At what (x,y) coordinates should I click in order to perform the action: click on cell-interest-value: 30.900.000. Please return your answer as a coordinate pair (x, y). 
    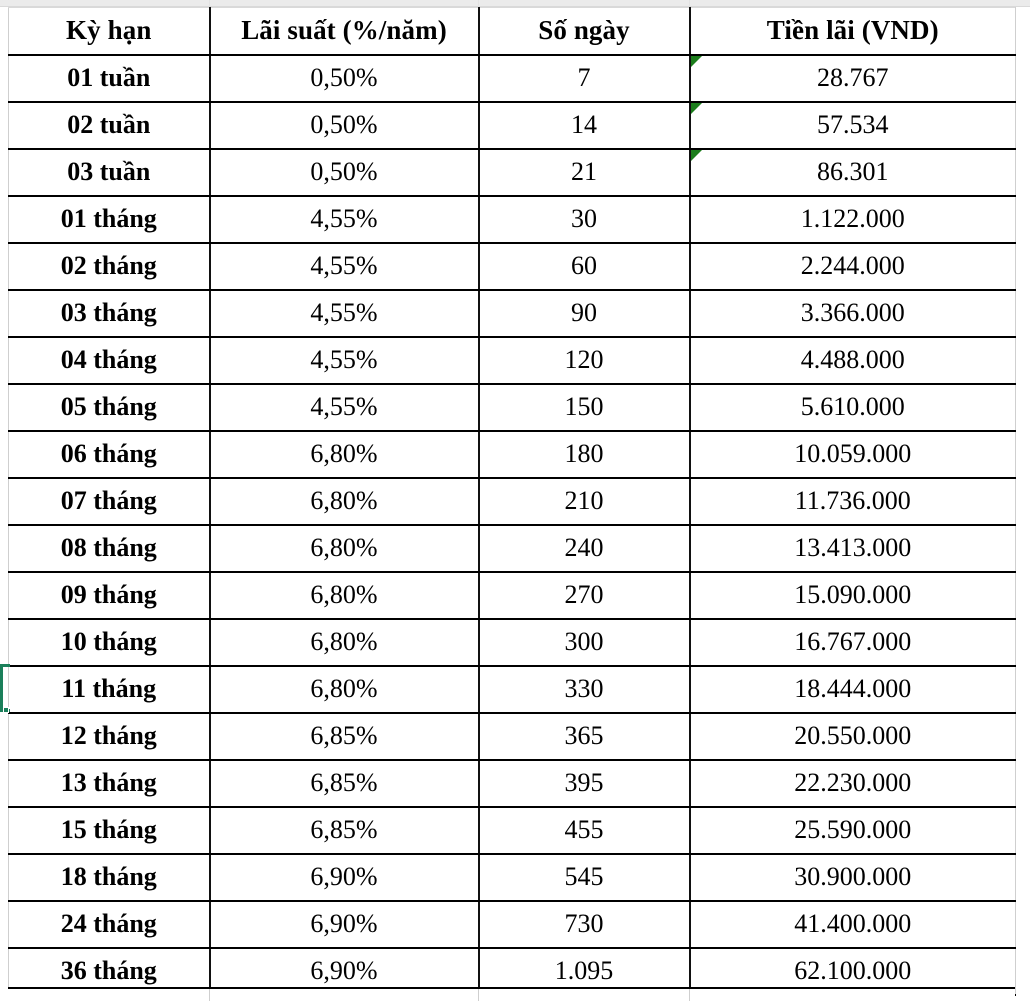
    Looking at the image, I should click on (853, 876).